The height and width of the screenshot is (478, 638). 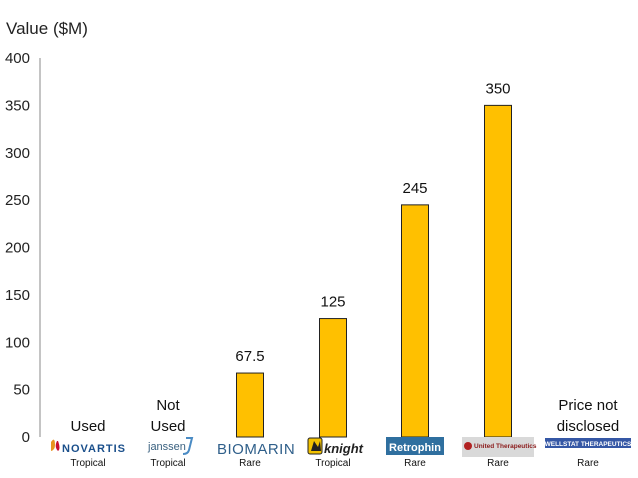 I want to click on y-tick-label: 200, so click(x=17, y=248).